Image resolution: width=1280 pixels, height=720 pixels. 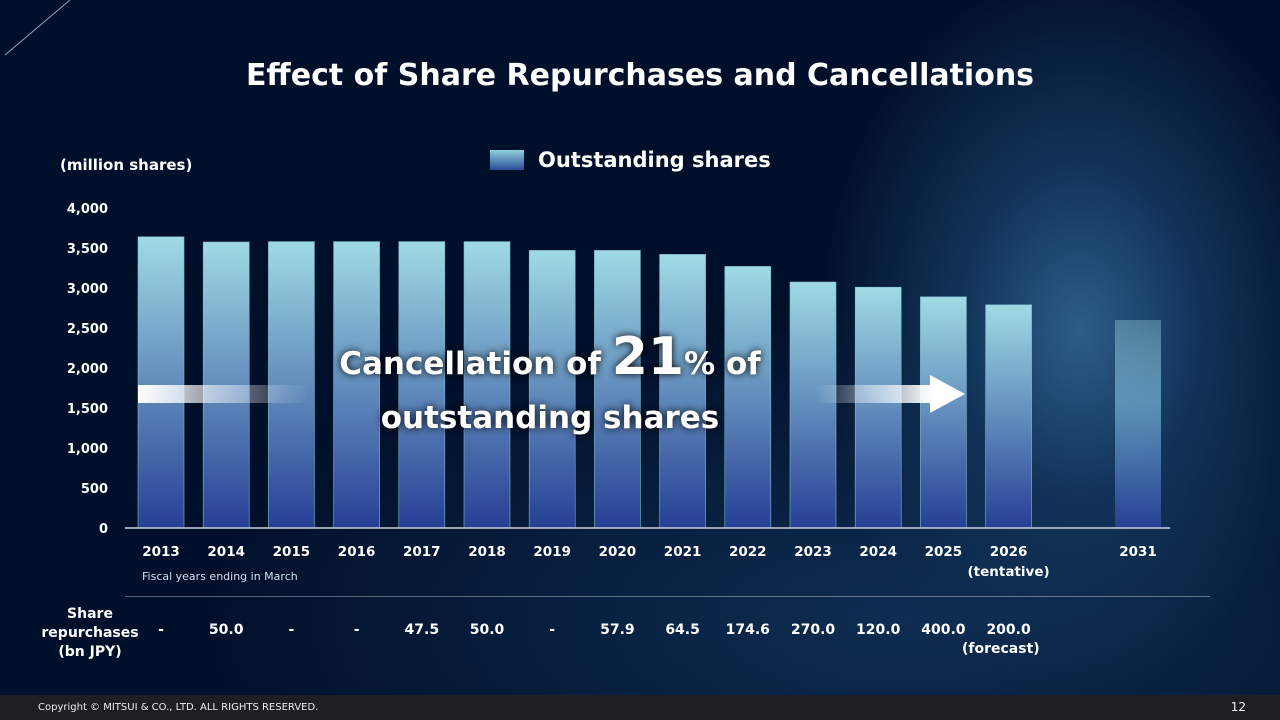 I want to click on y-tick-label: 500, so click(x=94, y=489).